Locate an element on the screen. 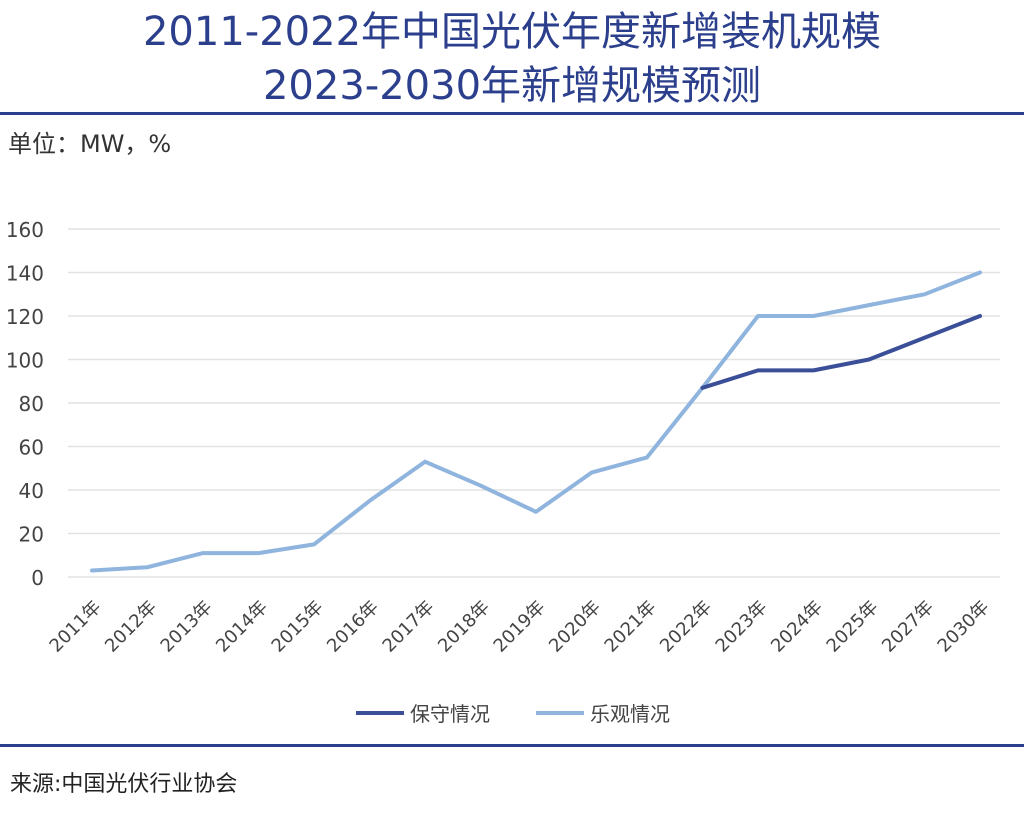 This screenshot has width=1024, height=818. y-axis-ticks: 0 20 40 60 80 100 120 140 160 is located at coordinates (25, 404).